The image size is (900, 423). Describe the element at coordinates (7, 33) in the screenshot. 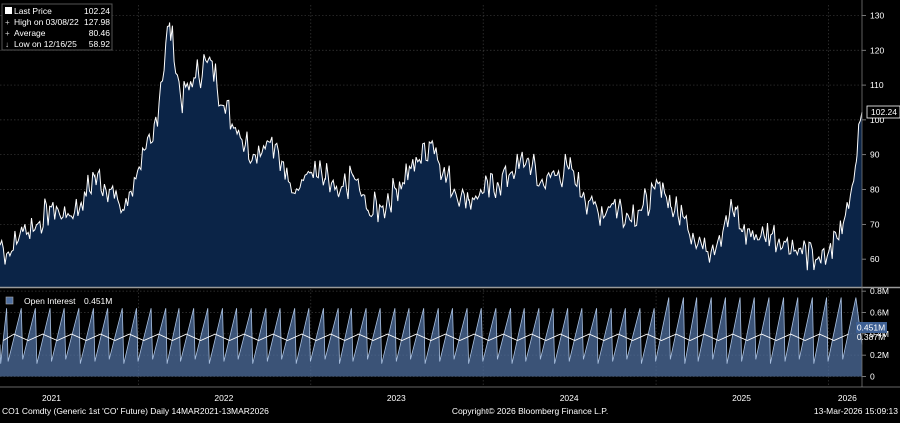

I see `legend-average-marker-icon: +` at that location.